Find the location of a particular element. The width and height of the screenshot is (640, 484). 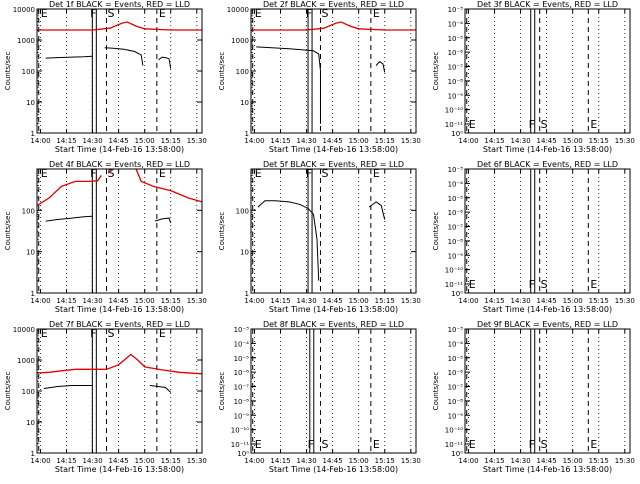

y-tick-label: 10⁻³ is located at coordinates (456, 10).